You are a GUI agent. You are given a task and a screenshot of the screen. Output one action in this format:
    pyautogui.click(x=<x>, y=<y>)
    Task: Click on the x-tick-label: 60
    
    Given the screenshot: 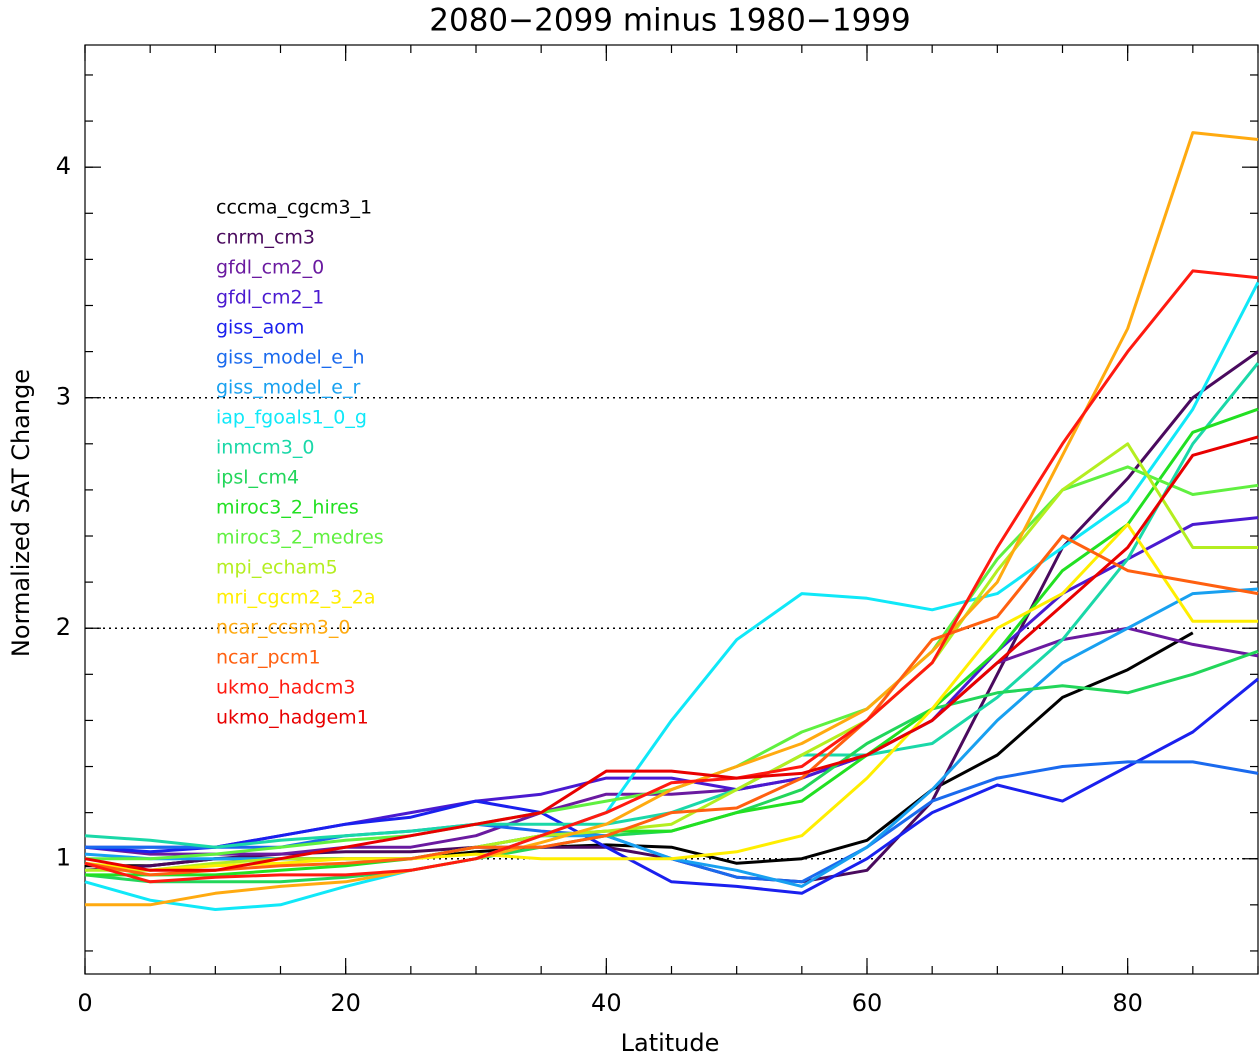 What is the action you would take?
    pyautogui.click(x=867, y=1003)
    